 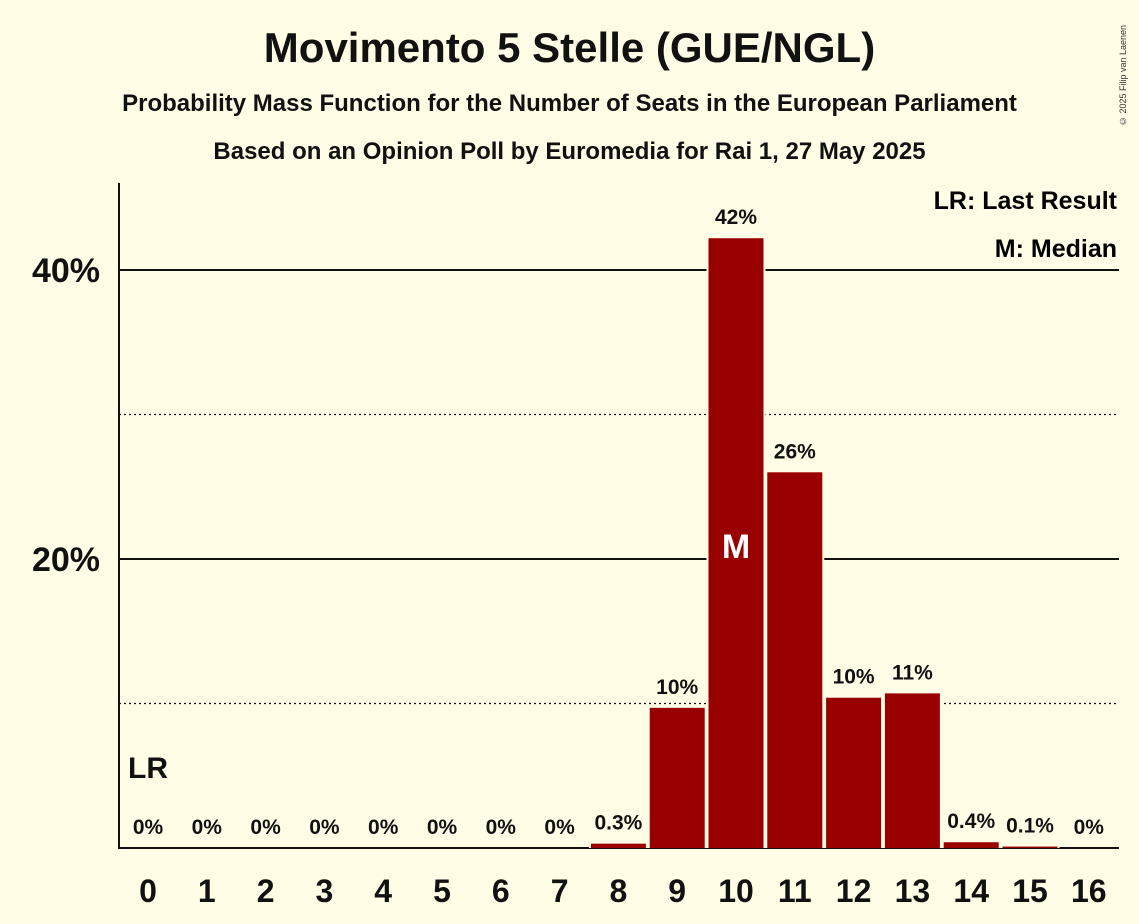 What do you see at coordinates (971, 821) in the screenshot?
I see `data-label-14: 0.4%` at bounding box center [971, 821].